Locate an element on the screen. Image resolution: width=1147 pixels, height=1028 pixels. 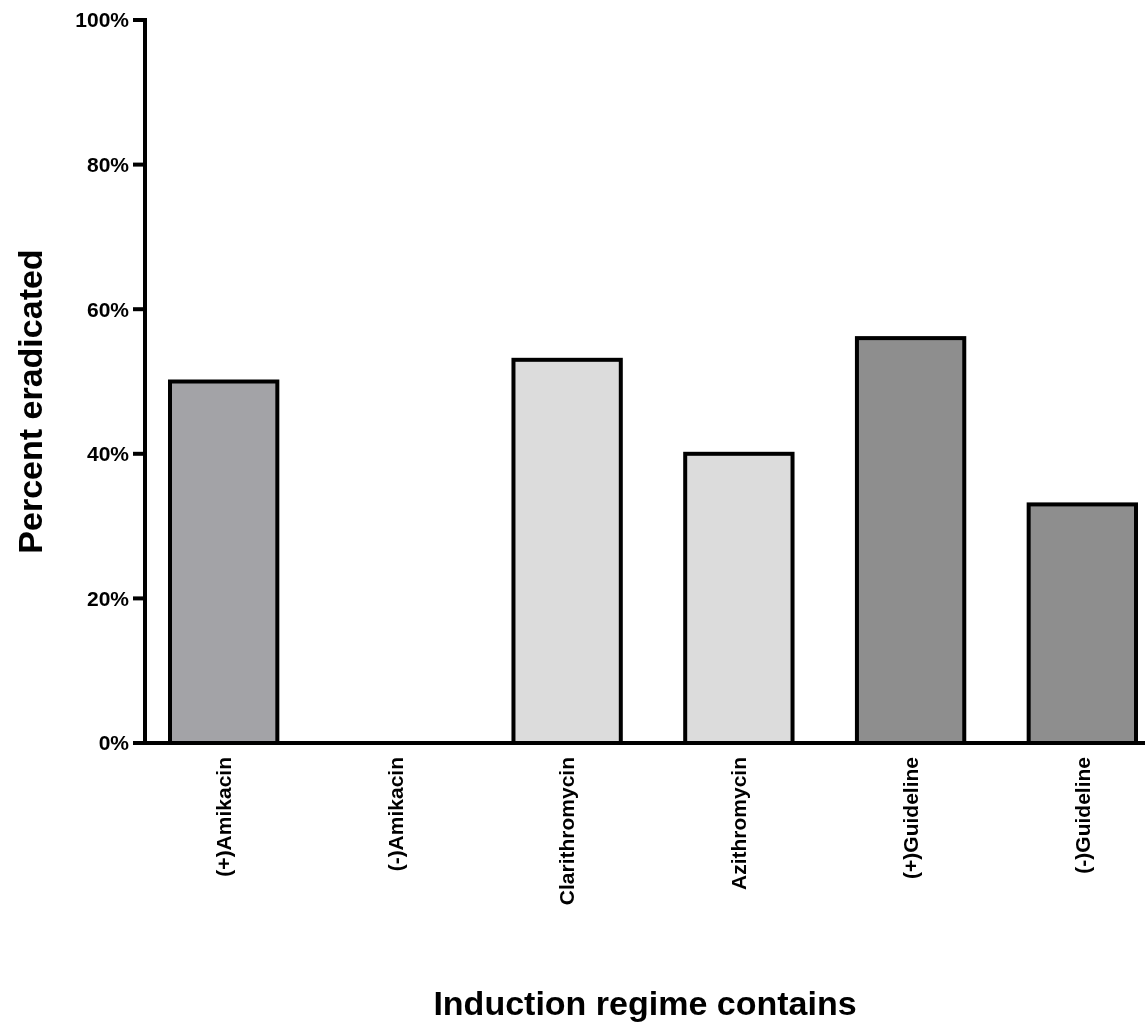
x-tick-label: (+)Amikacin is located at coordinates (224, 817).